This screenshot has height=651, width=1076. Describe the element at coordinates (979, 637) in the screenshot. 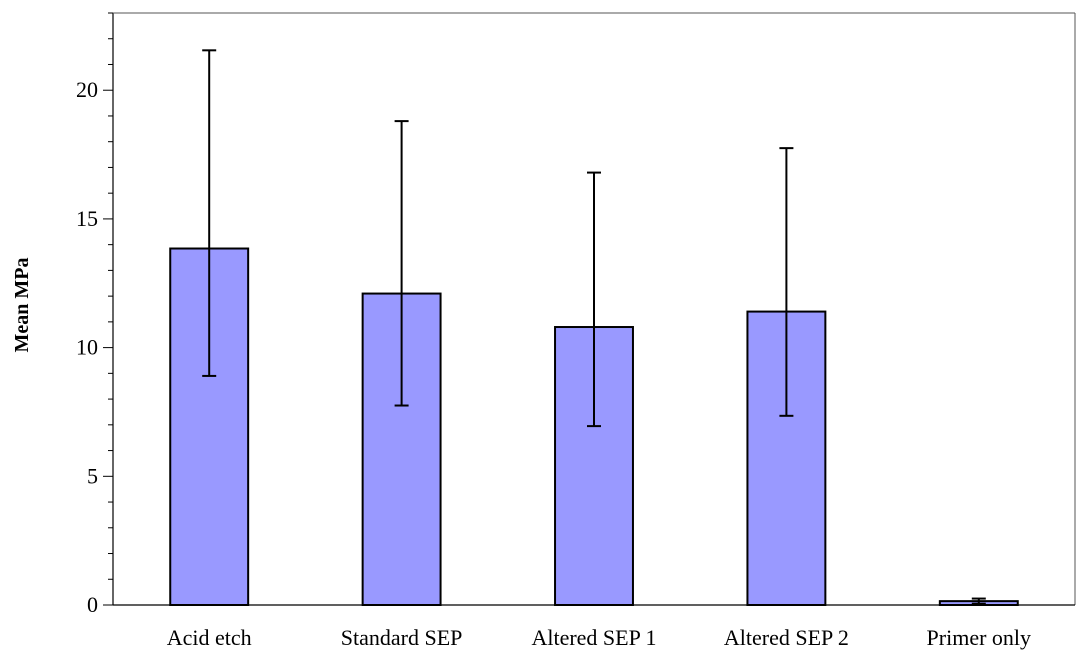

I see `x-category-label: Primer only` at that location.